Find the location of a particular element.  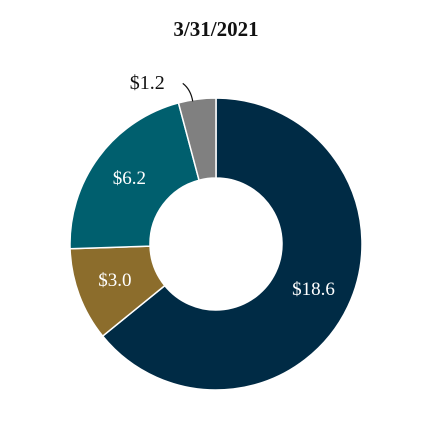

data-label: $18.6 is located at coordinates (313, 289).